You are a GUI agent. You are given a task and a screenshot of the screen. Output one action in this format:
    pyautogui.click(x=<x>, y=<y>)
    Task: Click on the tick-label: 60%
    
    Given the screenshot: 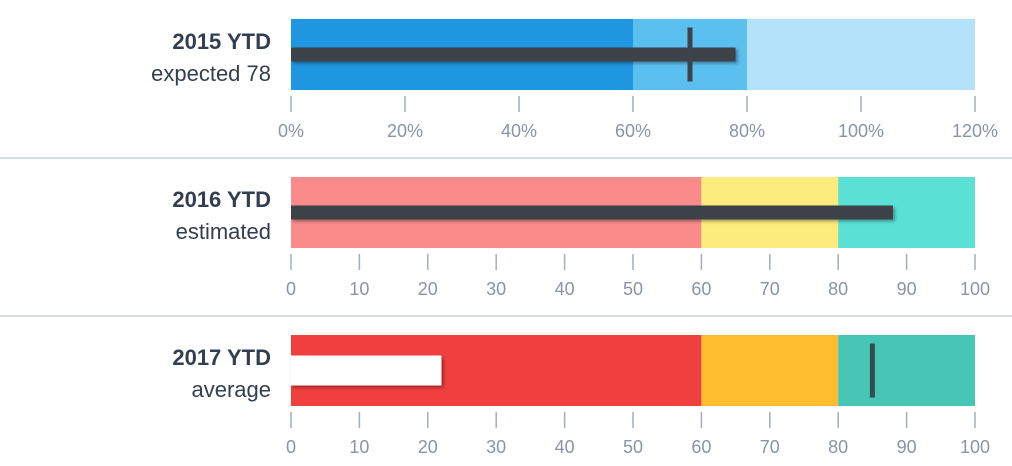 What is the action you would take?
    pyautogui.click(x=633, y=131)
    